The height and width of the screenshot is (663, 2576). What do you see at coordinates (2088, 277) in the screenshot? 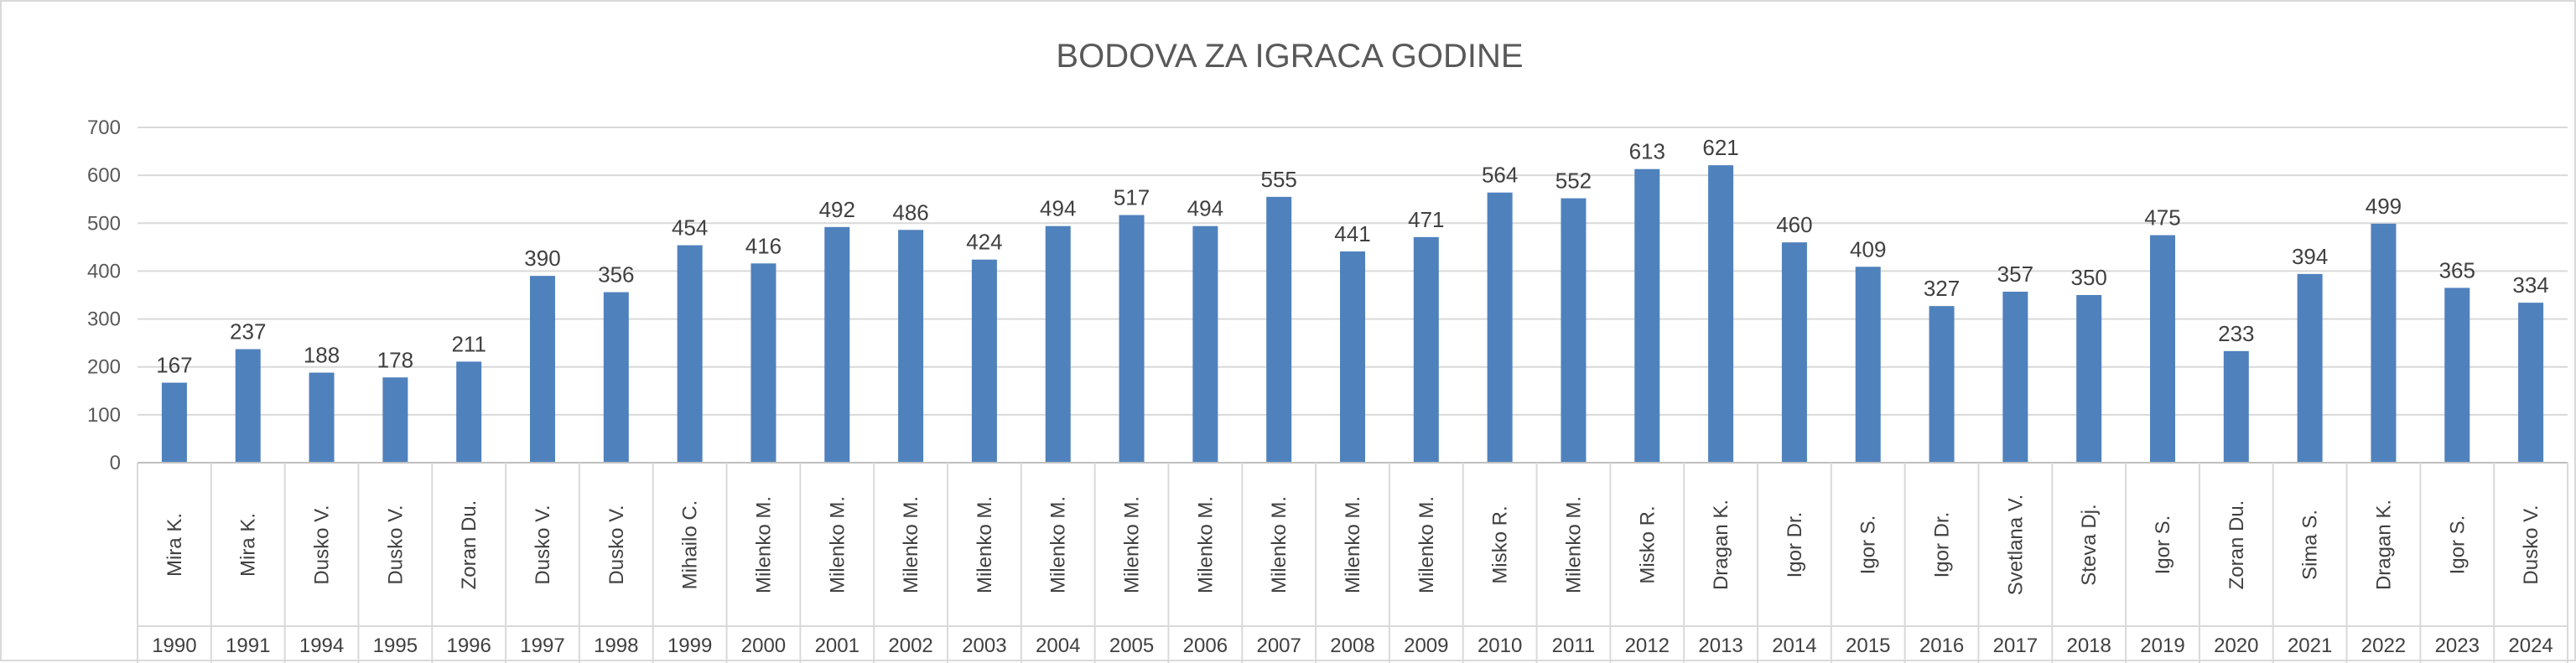
I see `data-label: 350` at bounding box center [2088, 277].